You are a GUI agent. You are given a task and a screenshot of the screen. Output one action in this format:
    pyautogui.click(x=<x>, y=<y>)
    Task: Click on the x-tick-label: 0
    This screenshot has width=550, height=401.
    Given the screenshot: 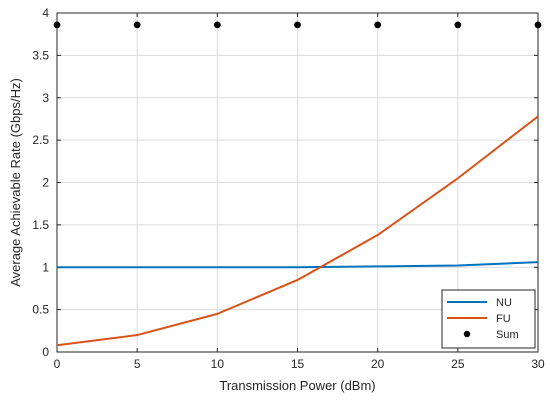 What is the action you would take?
    pyautogui.click(x=57, y=364)
    